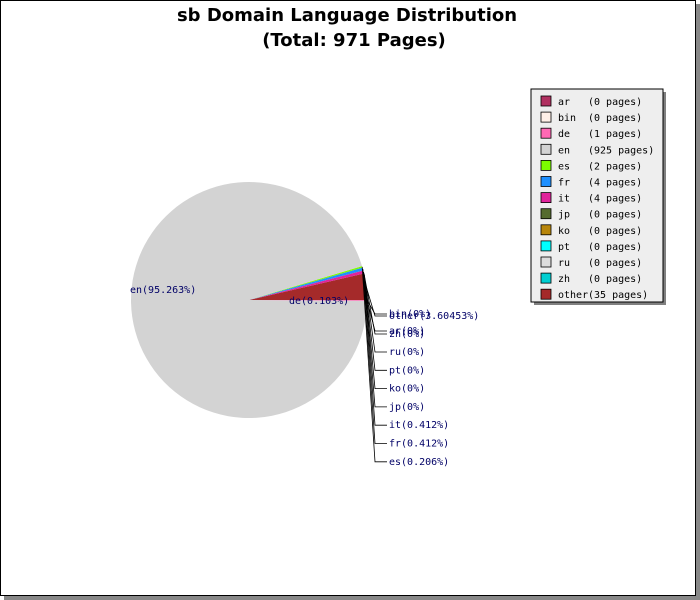 This screenshot has height=600, width=700. What do you see at coordinates (546, 117) in the screenshot?
I see `legend-swatch-bin` at bounding box center [546, 117].